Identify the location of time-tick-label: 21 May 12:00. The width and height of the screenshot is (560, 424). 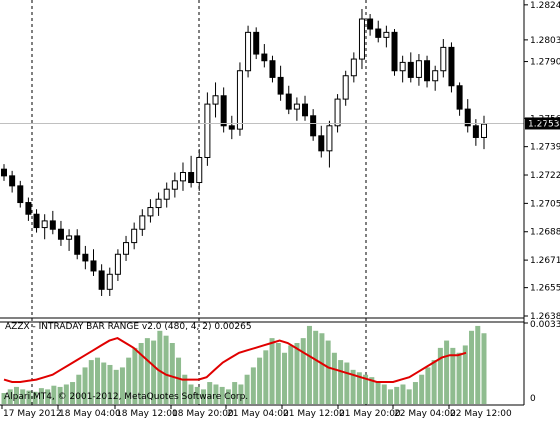
(314, 414).